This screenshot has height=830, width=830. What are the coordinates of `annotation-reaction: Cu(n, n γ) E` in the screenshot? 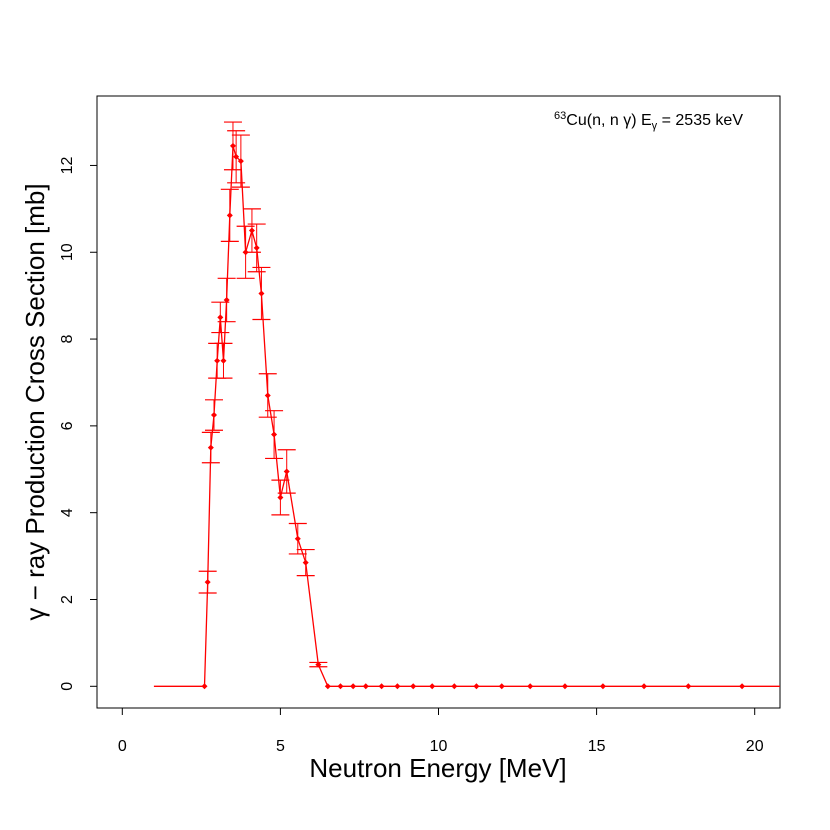 It's located at (608, 120).